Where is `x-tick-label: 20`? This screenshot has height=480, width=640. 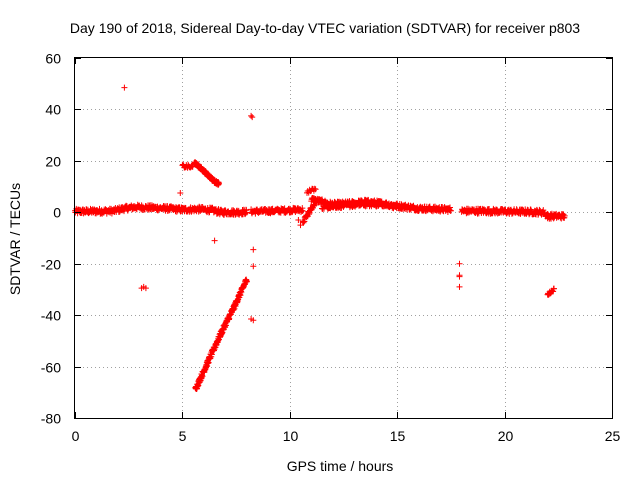 x-tick-label: 20 is located at coordinates (506, 436).